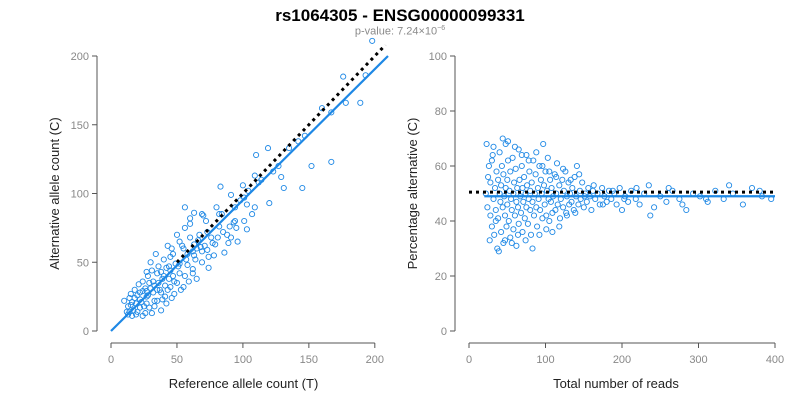 This screenshot has width=800, height=400. I want to click on y-tick-label: 80, so click(441, 112).